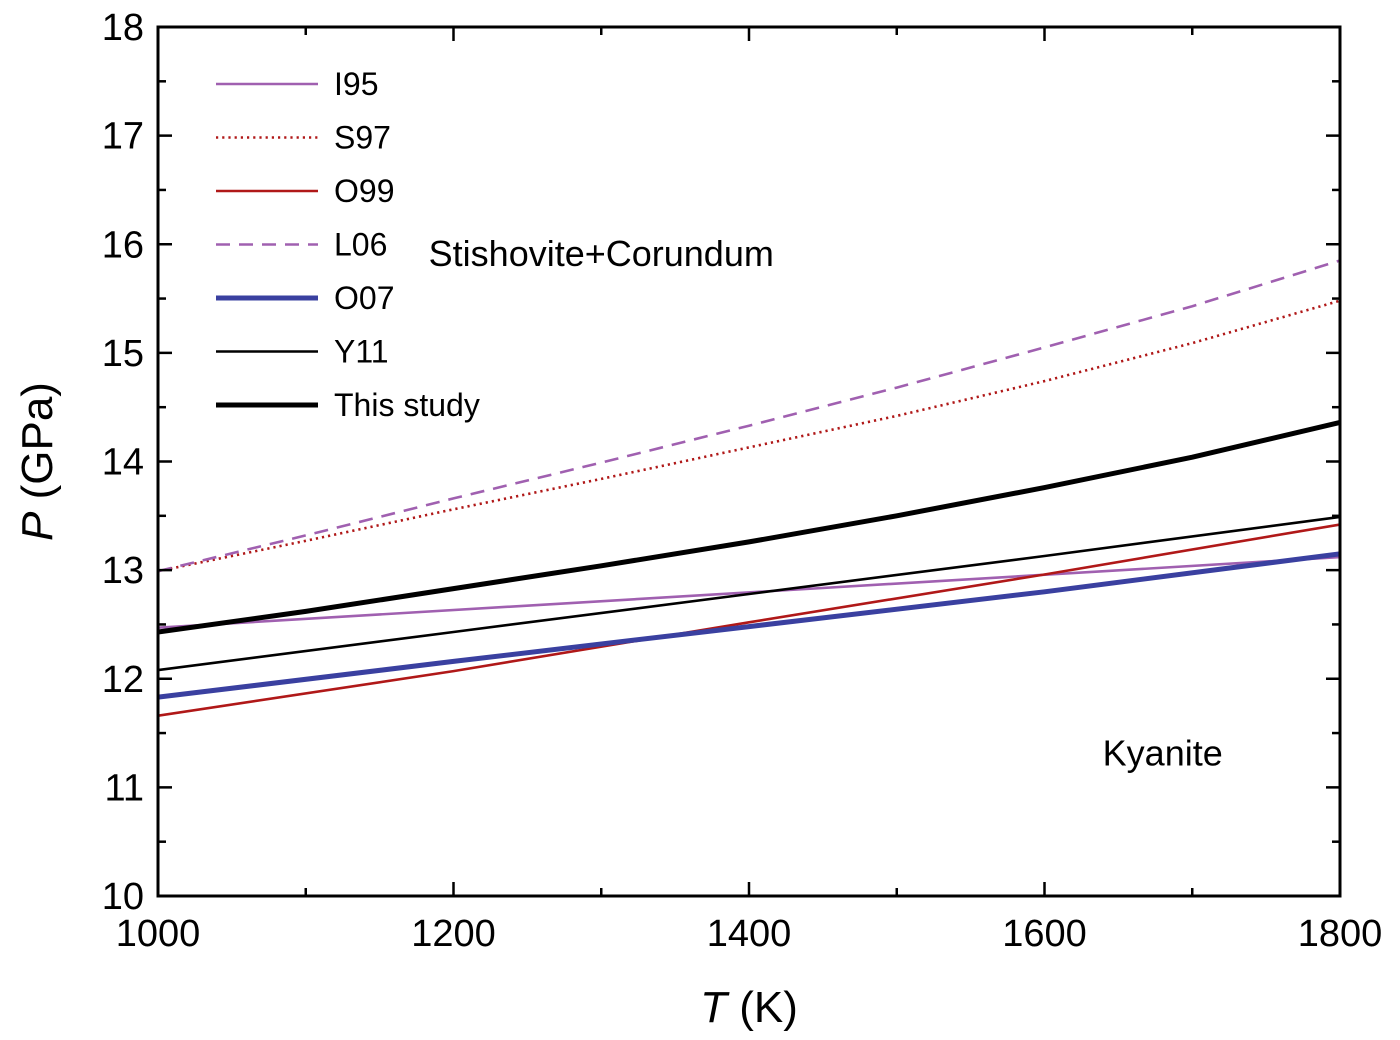 Image resolution: width=1400 pixels, height=1040 pixels. What do you see at coordinates (360, 245) in the screenshot?
I see `legend-label-l06: L06` at bounding box center [360, 245].